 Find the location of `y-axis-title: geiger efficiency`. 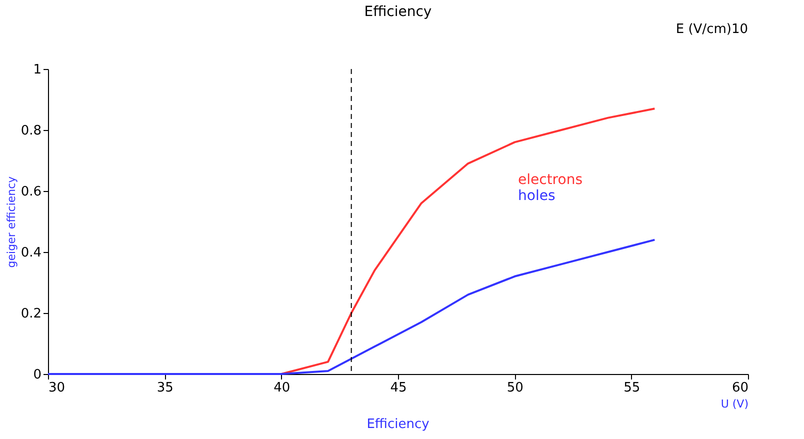

y-axis-title: geiger efficiency is located at coordinates (11, 222).